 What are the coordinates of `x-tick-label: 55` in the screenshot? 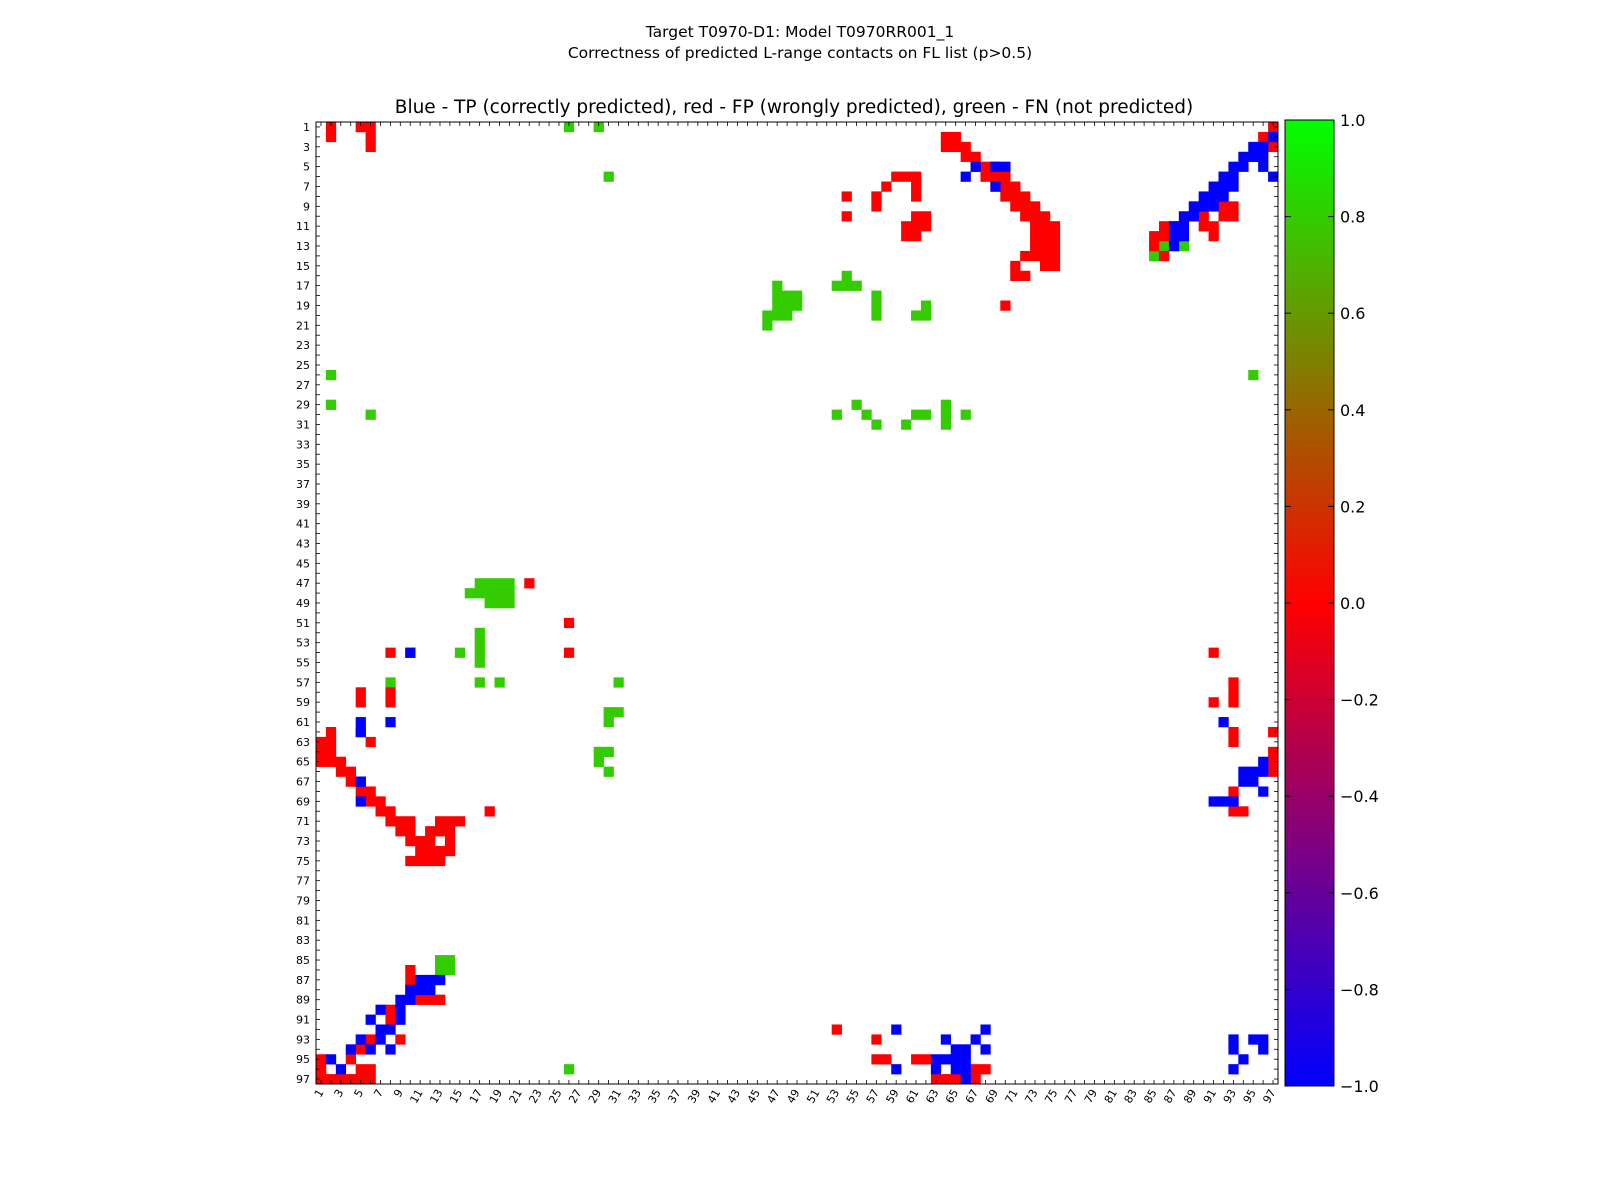 It's located at (853, 1096).